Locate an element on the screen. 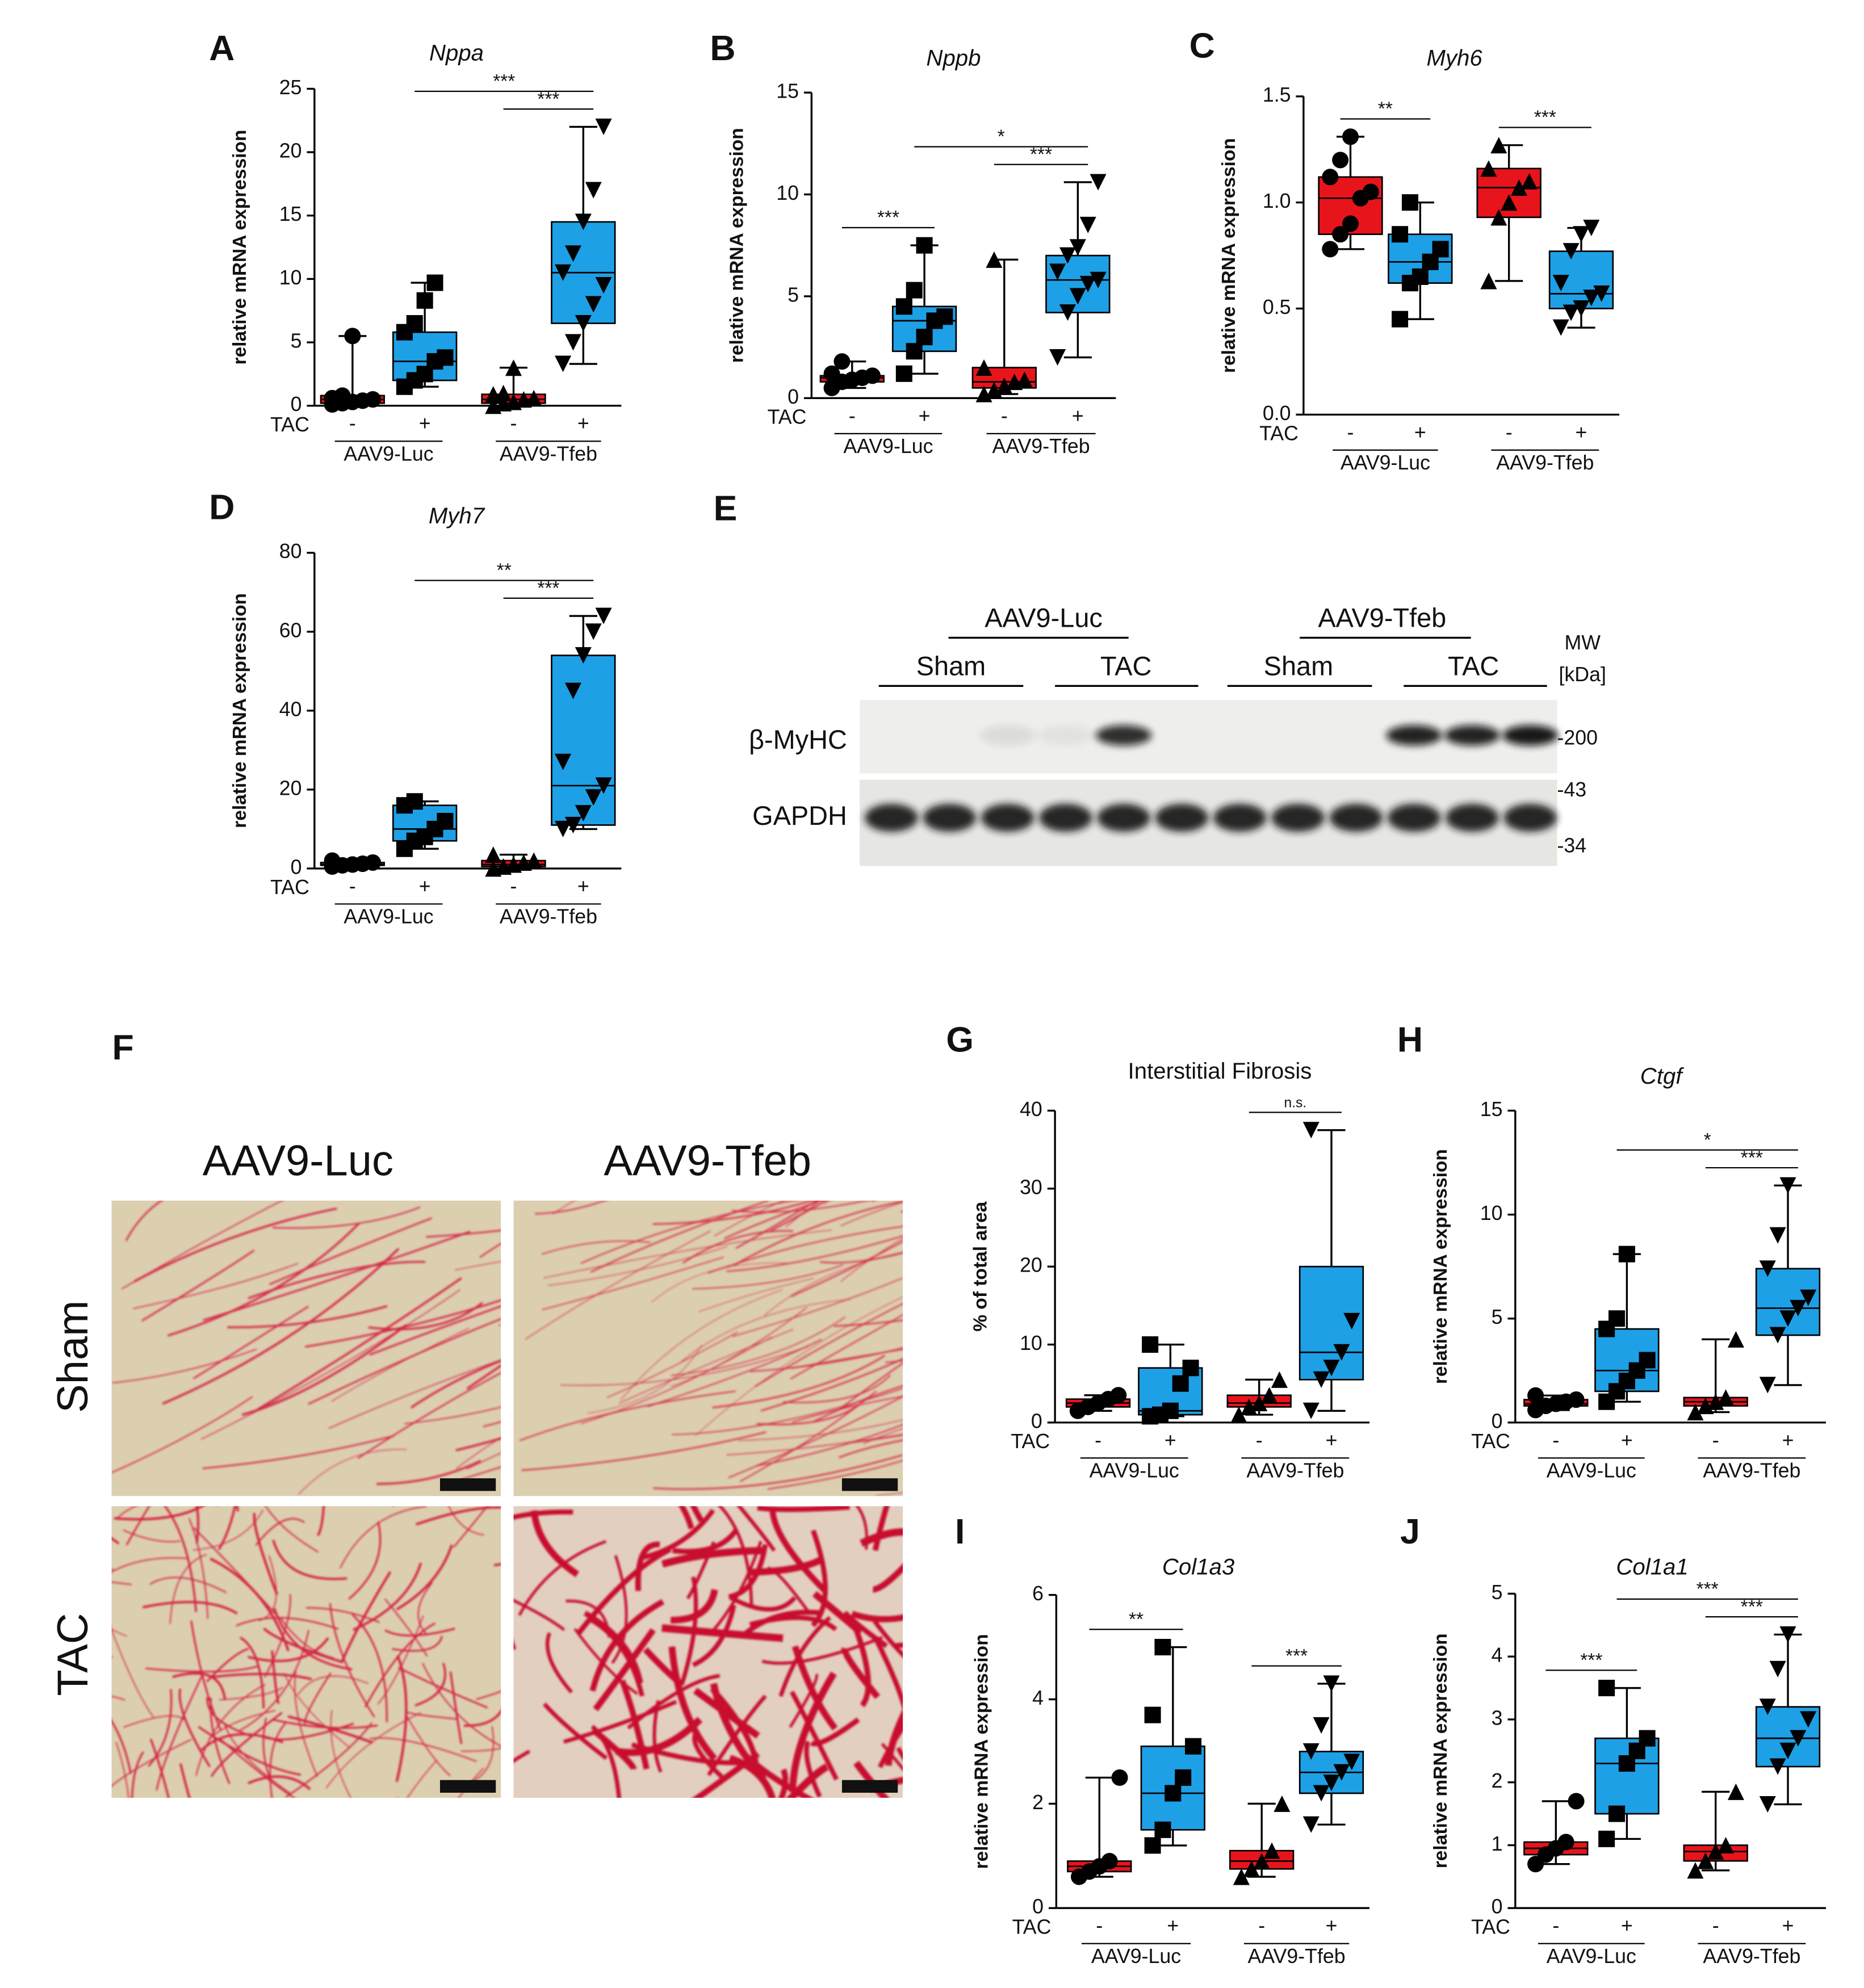 This screenshot has height=1988, width=1864. column-title: AAV9-Luc is located at coordinates (298, 1160).